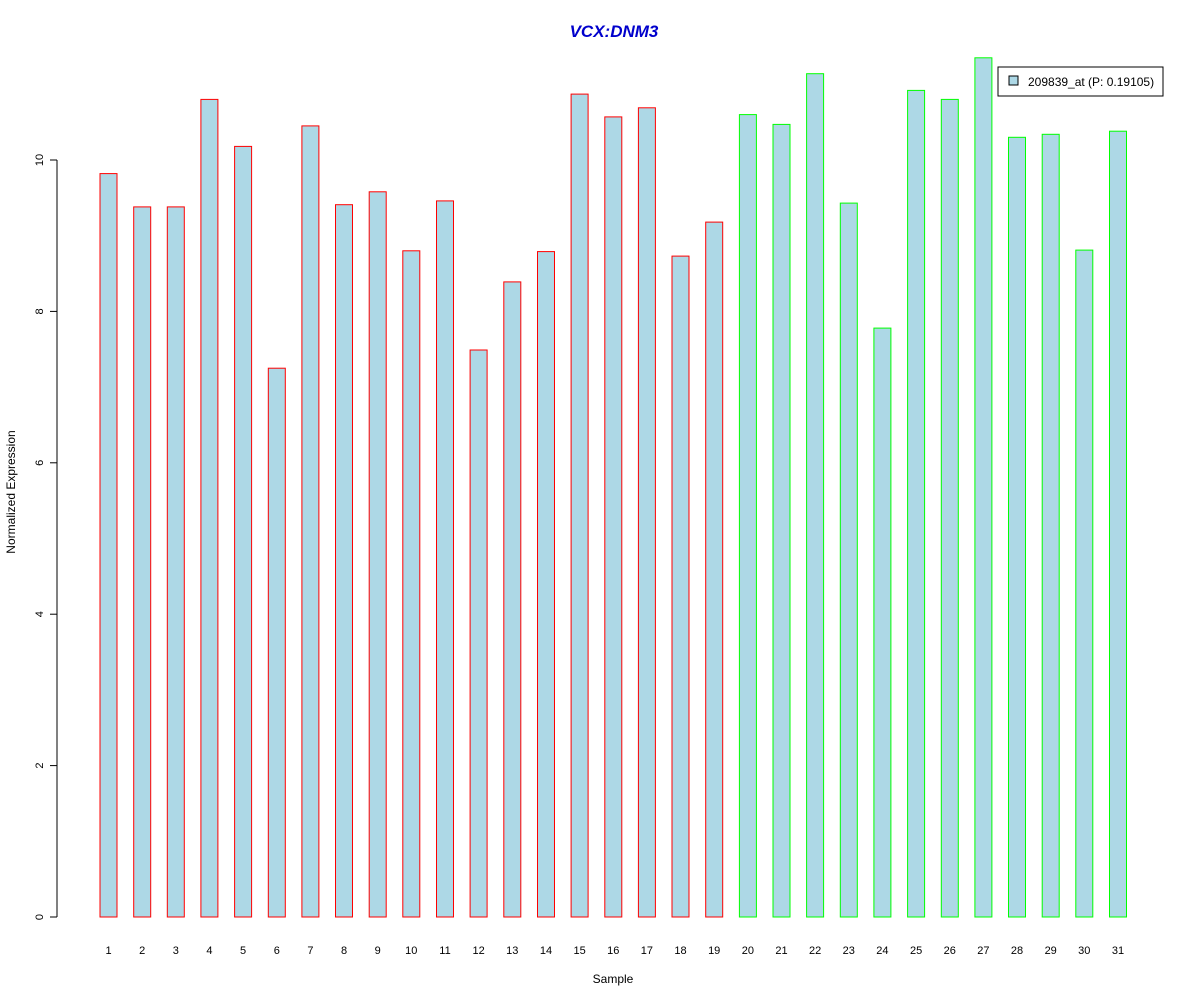 This screenshot has height=1000, width=1200. I want to click on y-tick-label: 0, so click(40, 917).